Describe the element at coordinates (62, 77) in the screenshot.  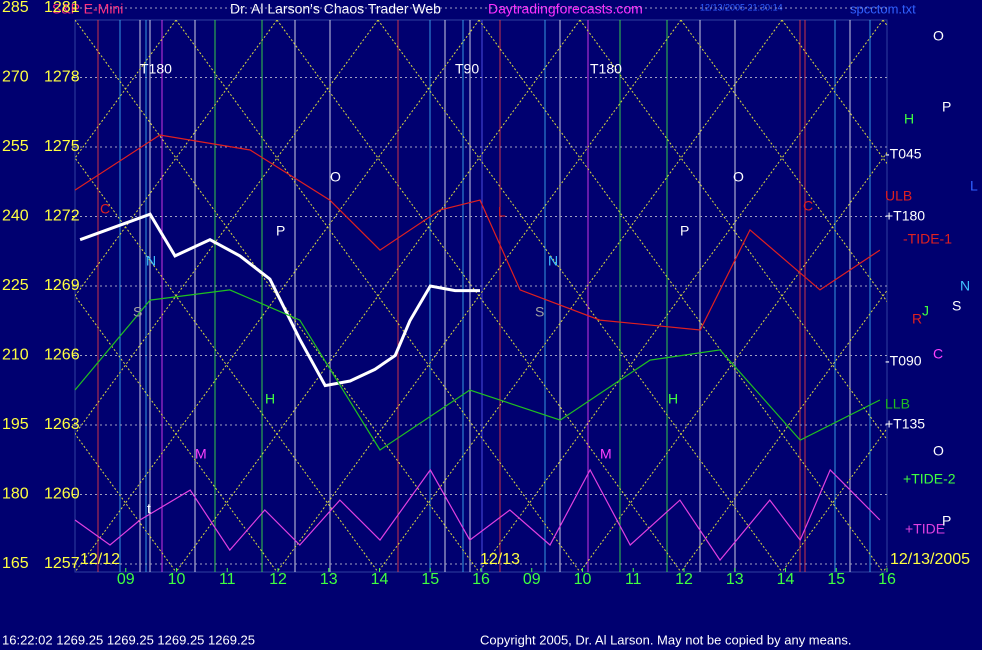
I see `y2-tick-label: 1278` at that location.